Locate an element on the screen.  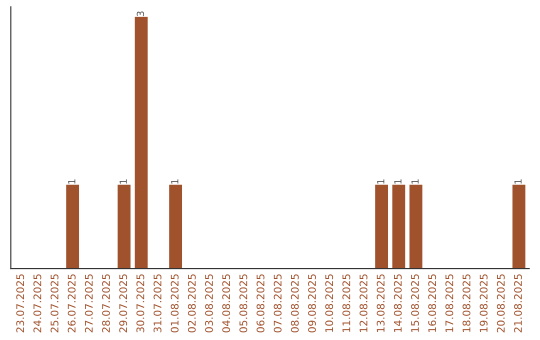
x-tick-label: 21.08.2025 is located at coordinates (518, 303).